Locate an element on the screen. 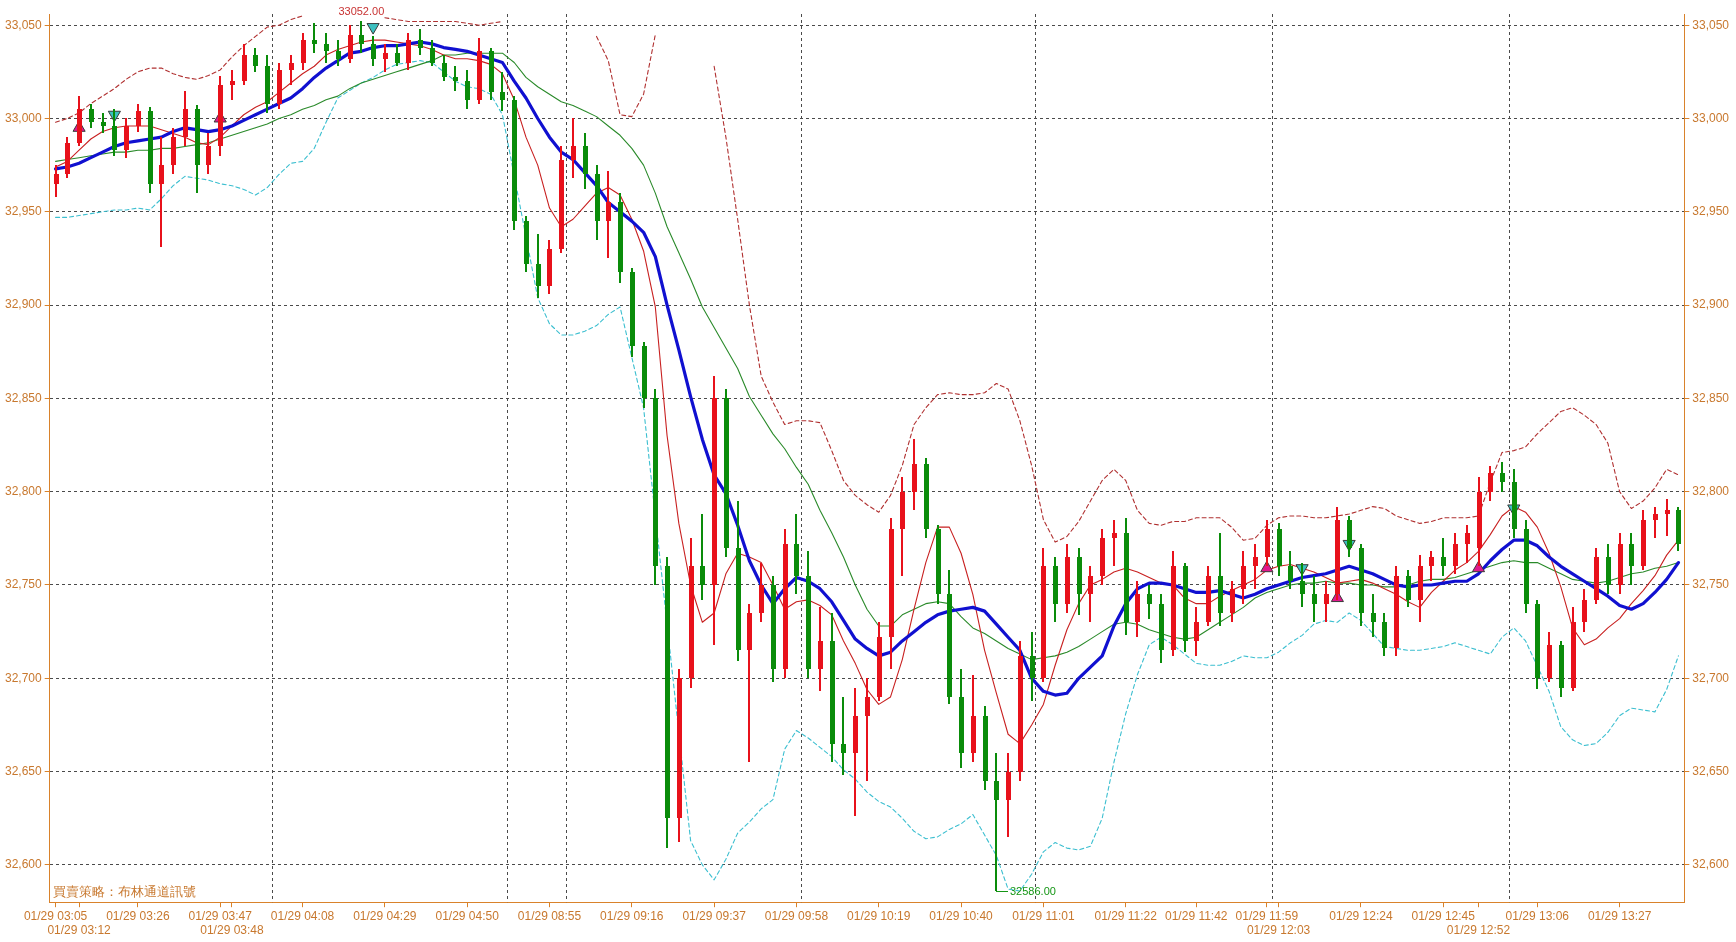  x-tick-label: 01/29 09:58 is located at coordinates (796, 915).